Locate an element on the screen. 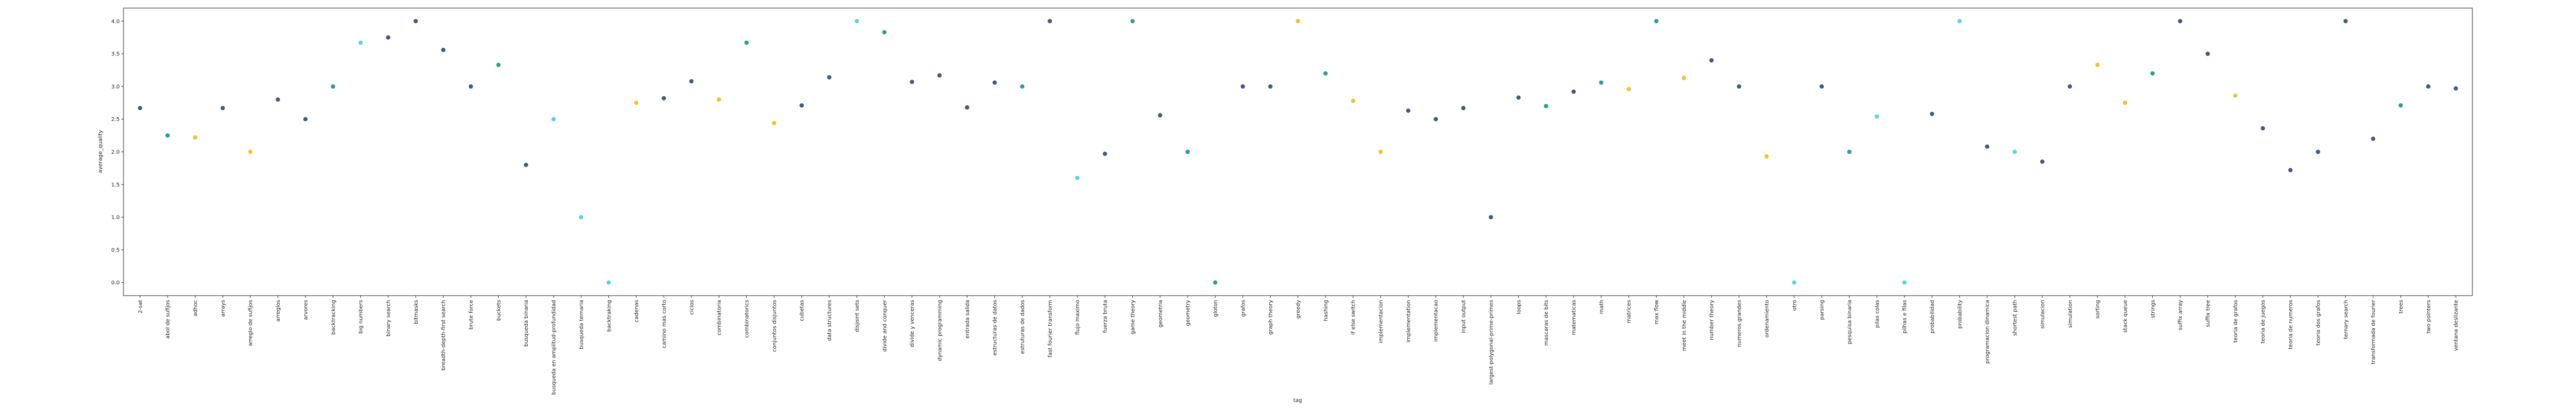 This screenshot has height=409, width=2576. x-tick-label: strings is located at coordinates (2153, 309).